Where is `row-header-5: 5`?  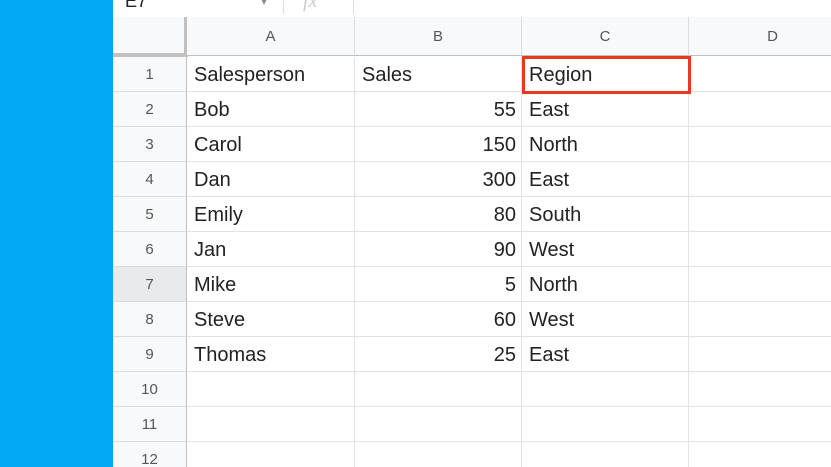
row-header-5: 5 is located at coordinates (150, 214).